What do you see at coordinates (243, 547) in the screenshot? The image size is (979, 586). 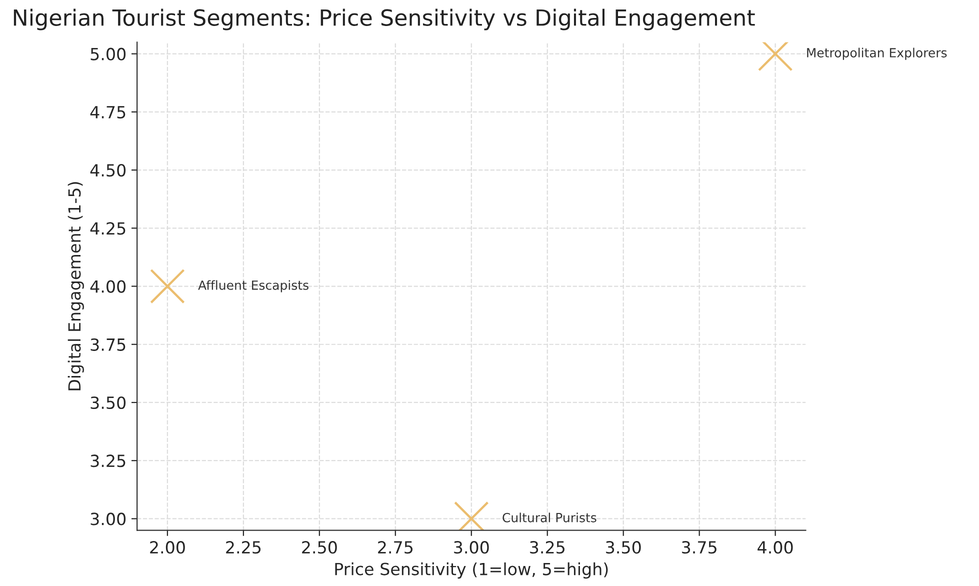 I see `x-tick-label: 2.25` at bounding box center [243, 547].